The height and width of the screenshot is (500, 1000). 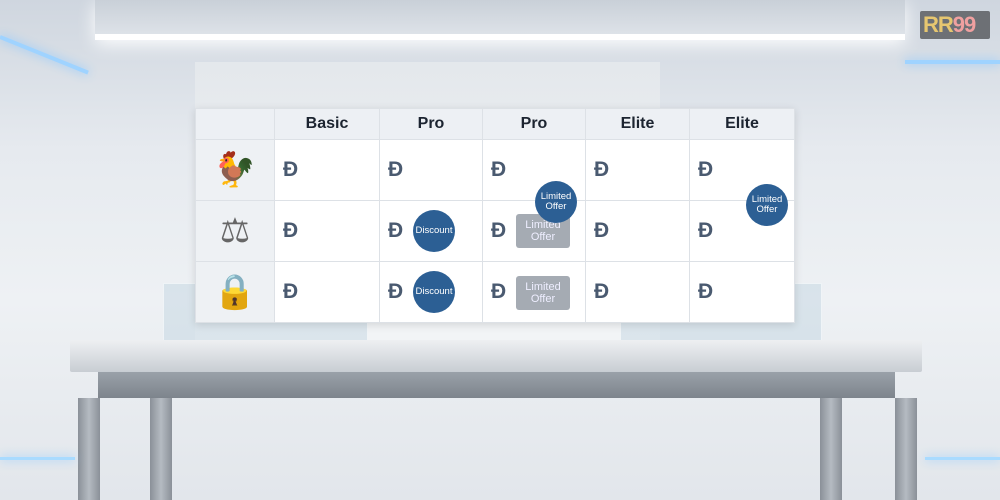 I want to click on scales-icon: ⚖, so click(x=235, y=231).